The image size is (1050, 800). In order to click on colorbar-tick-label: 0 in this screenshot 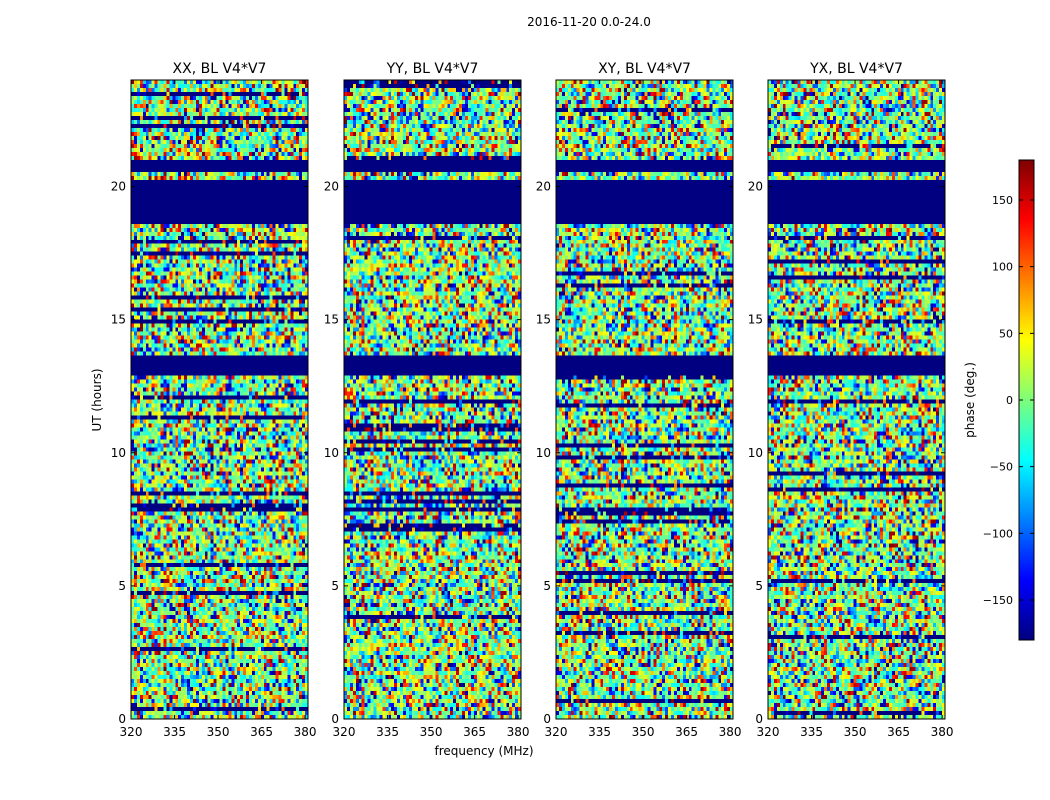, I will do `click(1009, 400)`.